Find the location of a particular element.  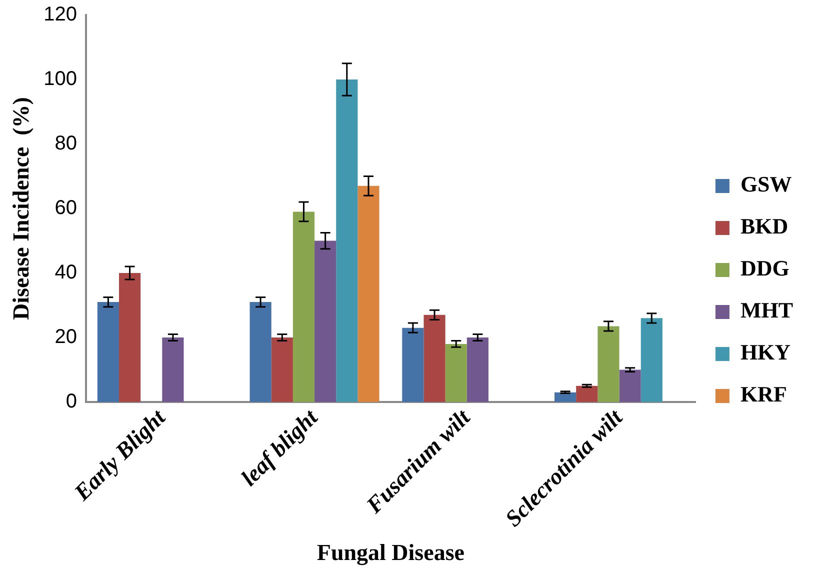

y-tick-label: 120 is located at coordinates (60, 15).